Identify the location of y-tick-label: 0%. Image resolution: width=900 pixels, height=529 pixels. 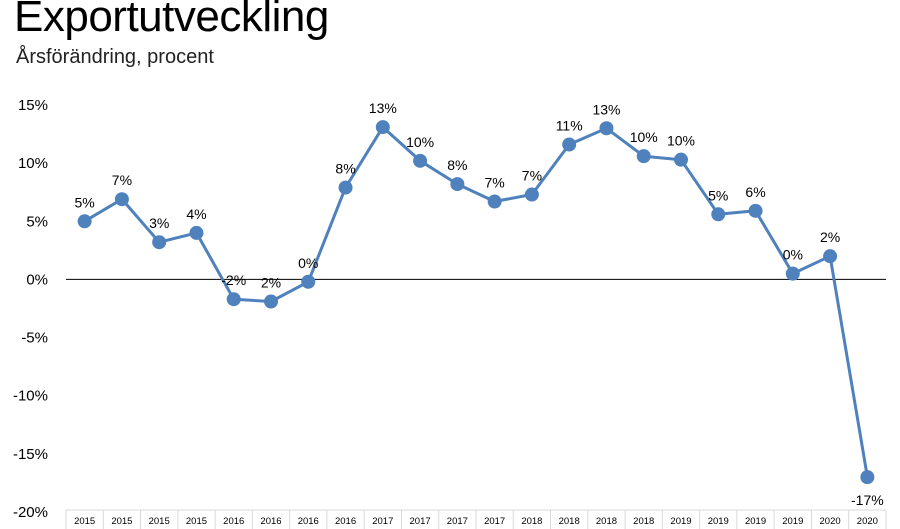
(37, 279).